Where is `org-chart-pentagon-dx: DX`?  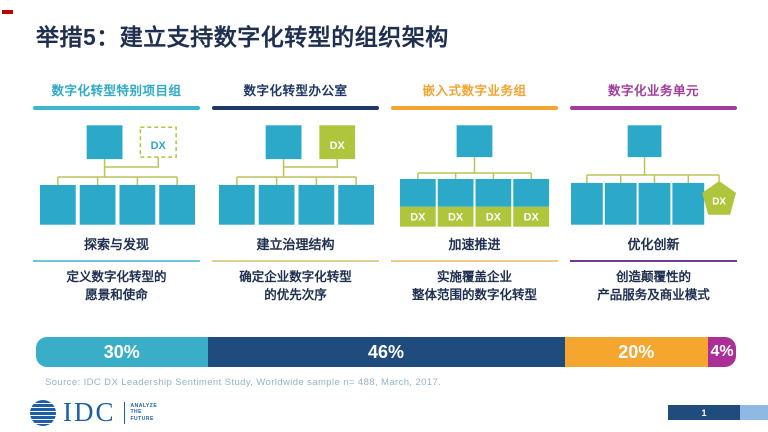
org-chart-pentagon-dx: DX is located at coordinates (653, 175).